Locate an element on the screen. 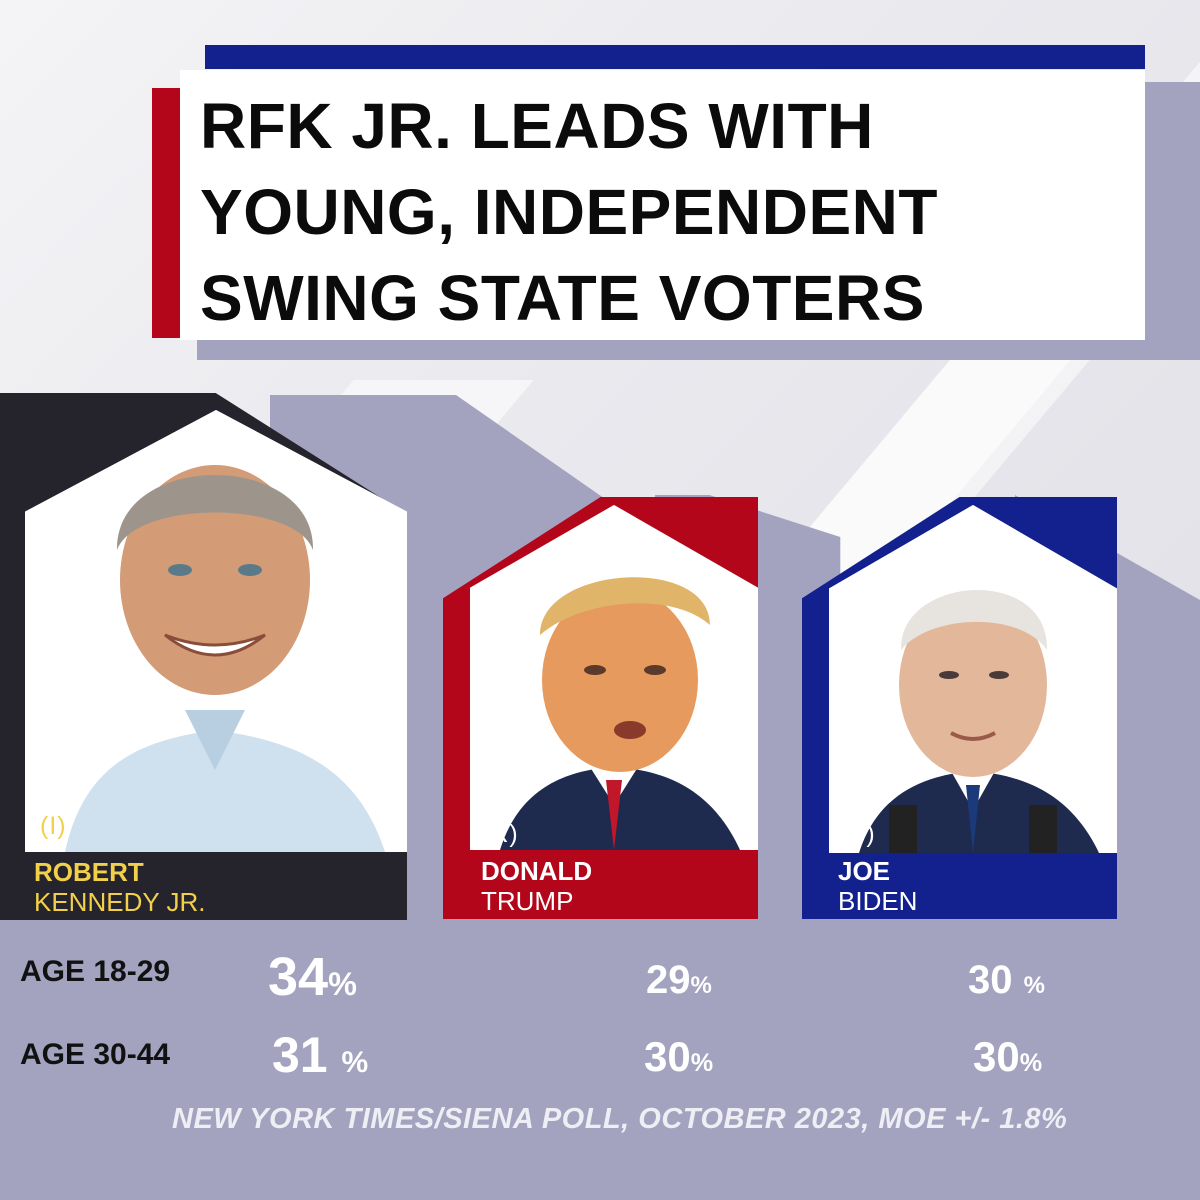 This screenshot has width=1200, height=1200. trump-first-name: DONALD is located at coordinates (537, 871).